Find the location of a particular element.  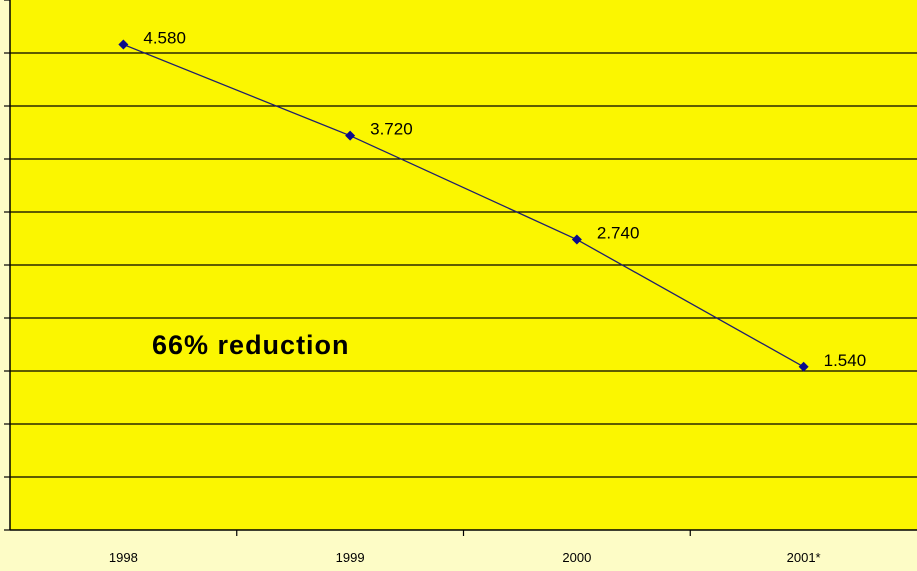

x-tick-label: 1998 is located at coordinates (123, 557).